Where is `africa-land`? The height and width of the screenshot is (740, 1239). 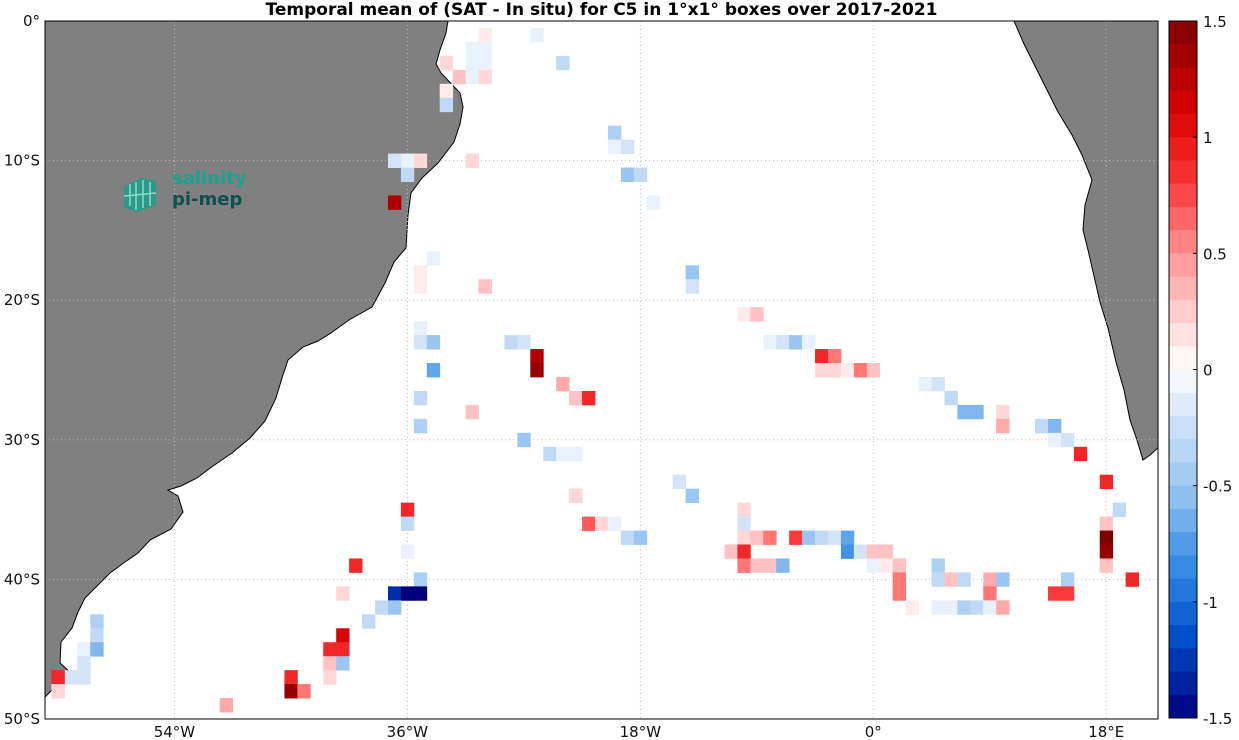
africa-land is located at coordinates (1085, 241).